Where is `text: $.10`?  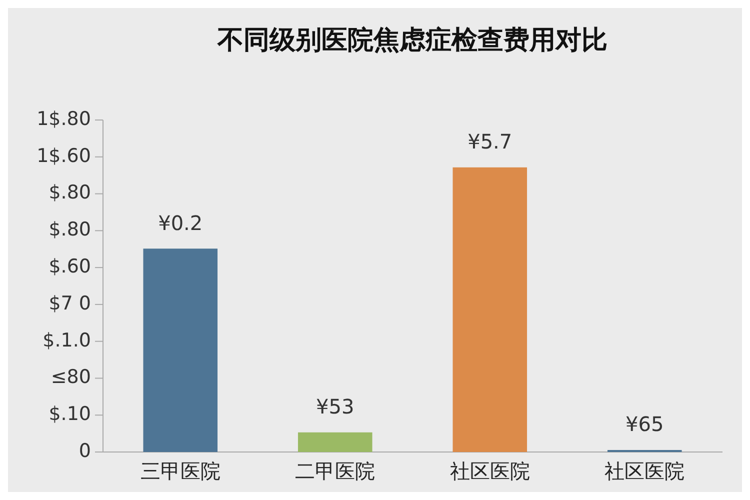 text: $.10 is located at coordinates (69, 414).